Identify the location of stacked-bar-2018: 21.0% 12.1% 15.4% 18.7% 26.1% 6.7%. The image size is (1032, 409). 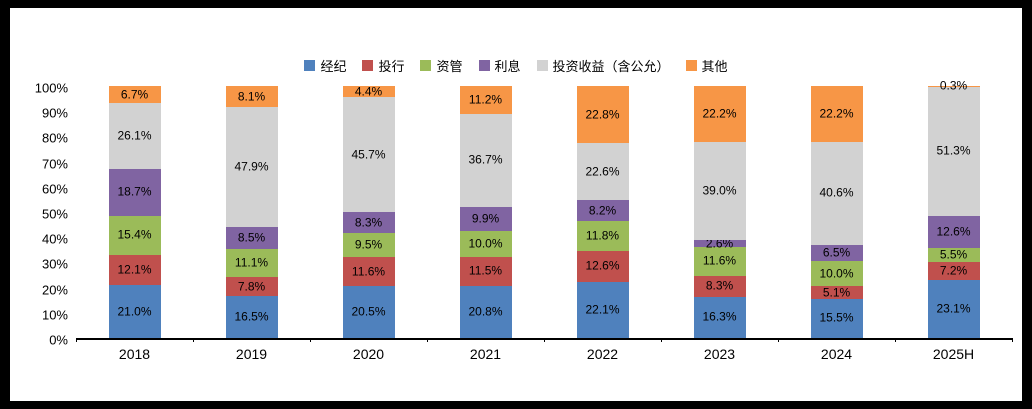
(134, 212).